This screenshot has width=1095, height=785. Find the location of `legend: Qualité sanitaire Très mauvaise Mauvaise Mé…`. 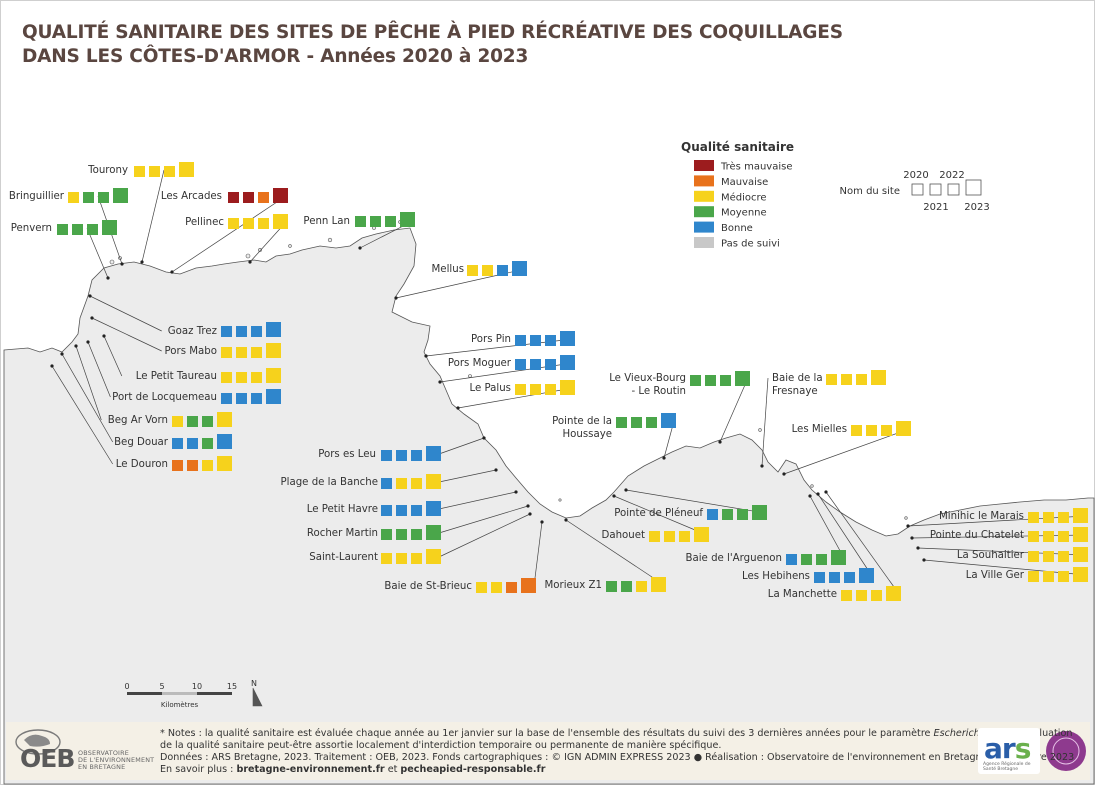

legend: Qualité sanitaire Très mauvaise Mauvaise Mé… is located at coordinates (835, 195).